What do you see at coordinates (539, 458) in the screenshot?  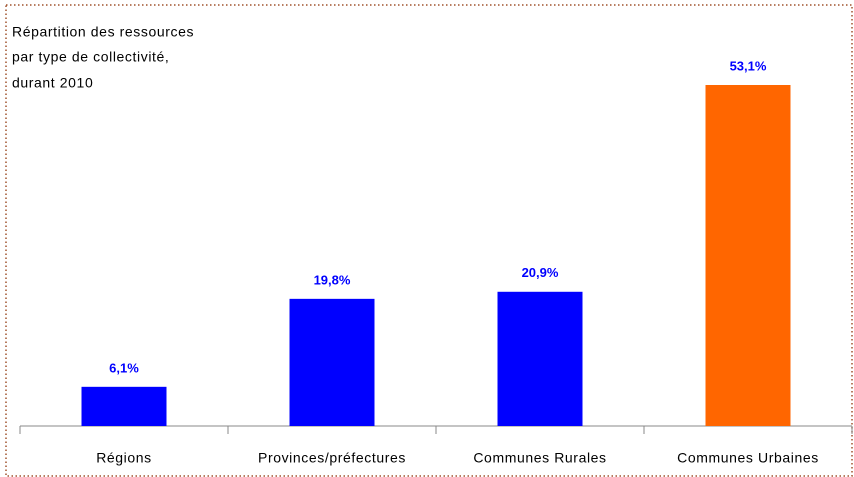 I see `x-tick-label: Communes Rurales` at bounding box center [539, 458].